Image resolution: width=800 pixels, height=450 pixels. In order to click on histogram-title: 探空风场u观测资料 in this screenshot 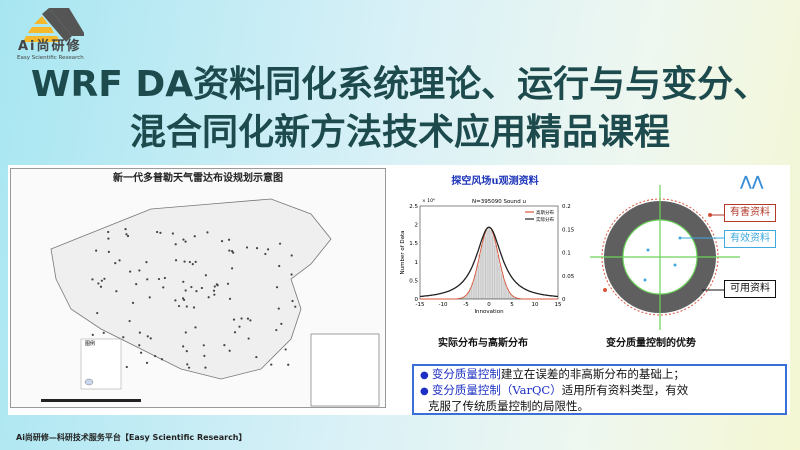, I will do `click(495, 181)`.